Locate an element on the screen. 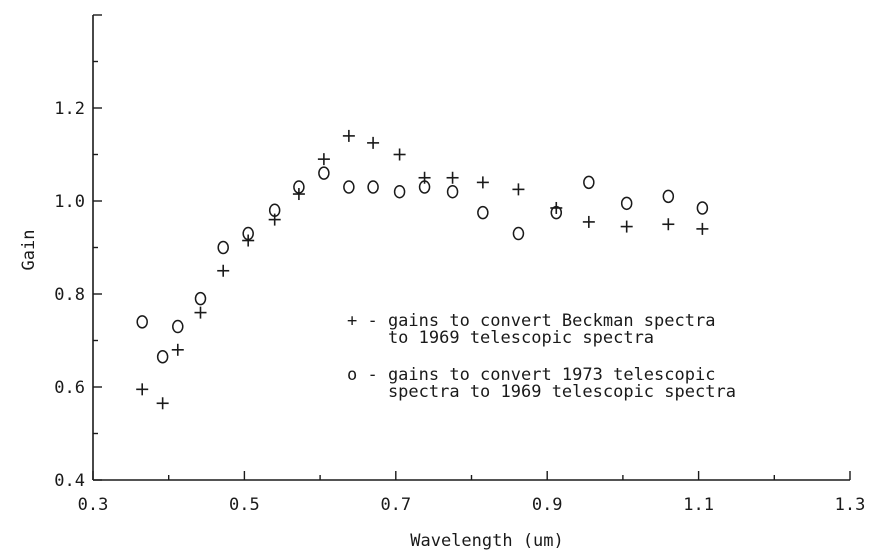 Image resolution: width=877 pixels, height=556 pixels. x-tick-label: 0.7 is located at coordinates (395, 505).